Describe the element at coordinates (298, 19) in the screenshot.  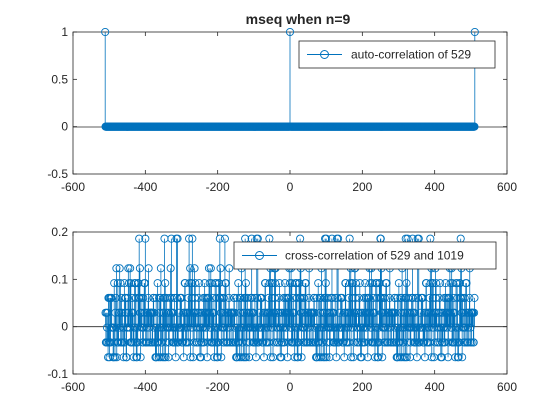
I see `chart-title: mseq when n=9` at that location.